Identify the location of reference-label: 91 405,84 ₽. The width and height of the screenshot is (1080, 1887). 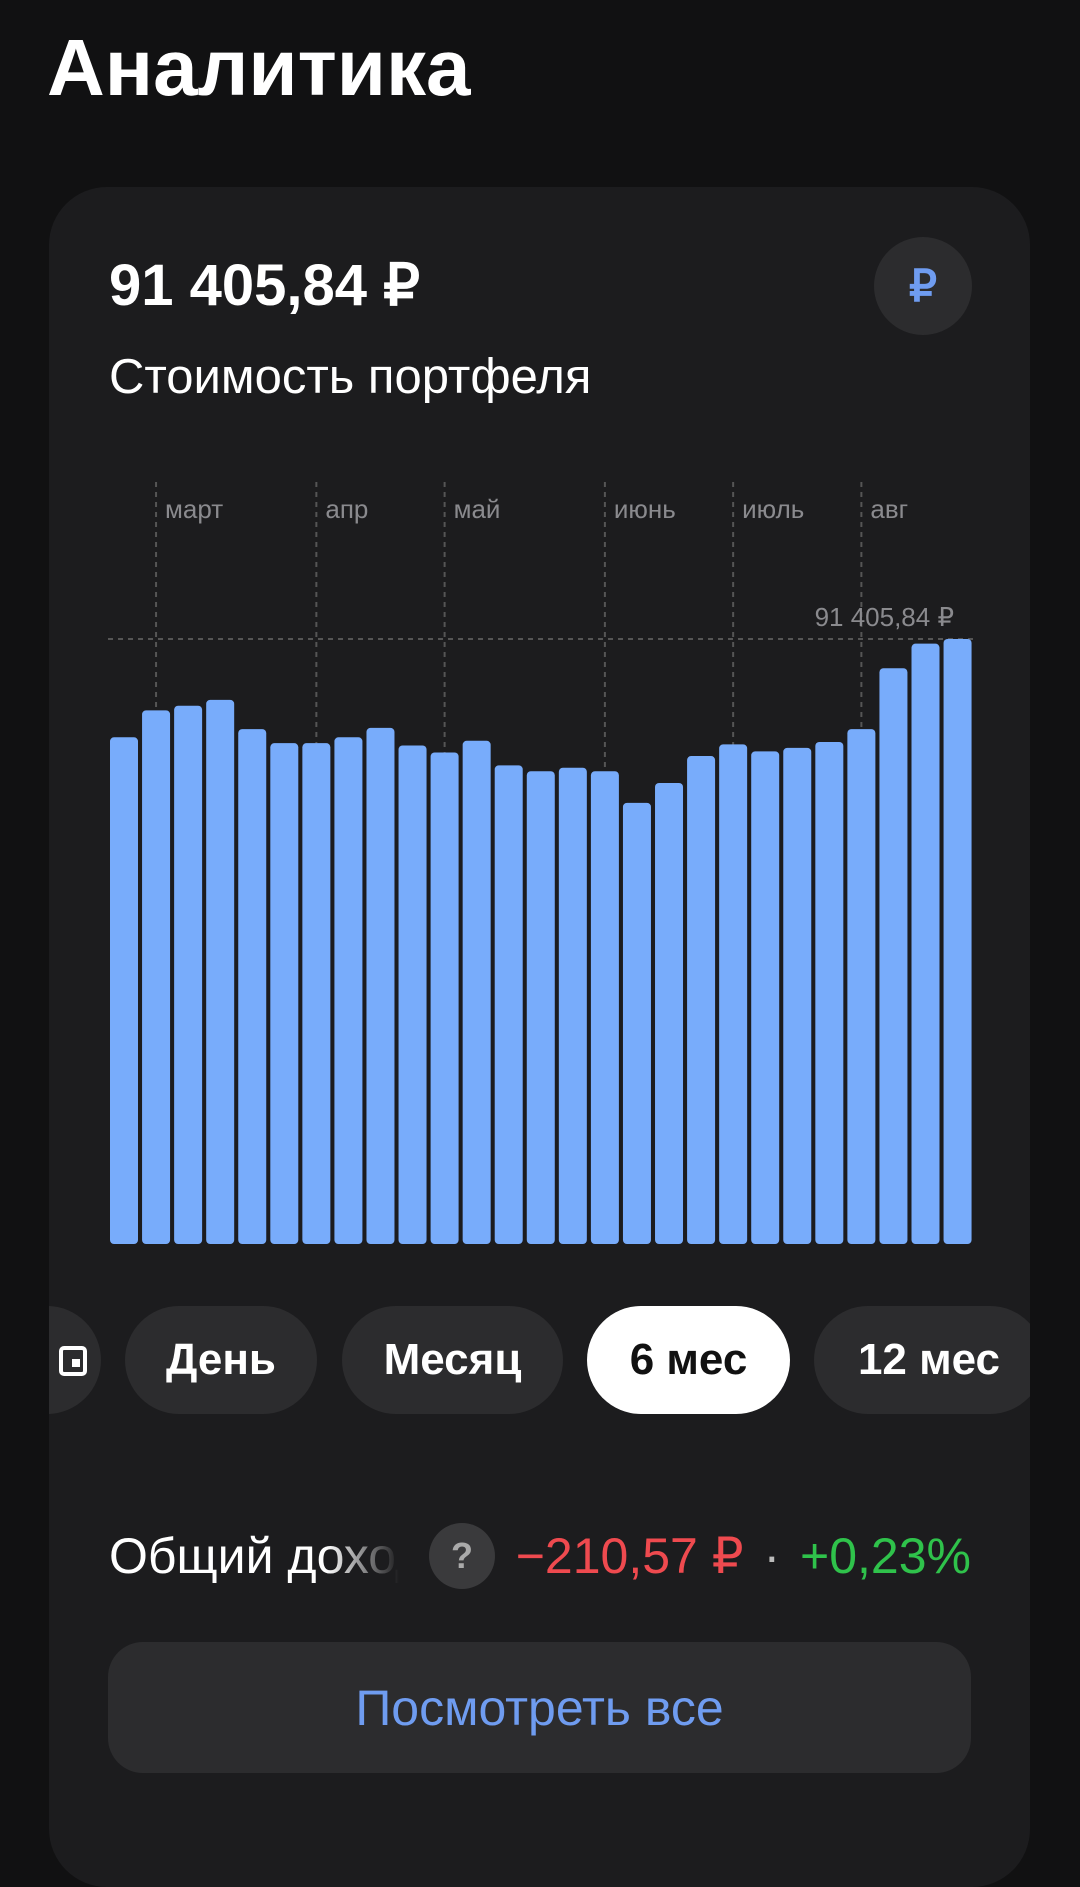
(884, 617).